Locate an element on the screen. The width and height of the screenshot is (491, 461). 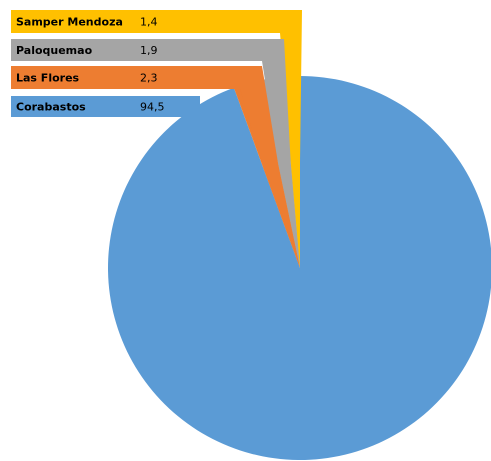
legend-name-paloquemao: Paloquemao is located at coordinates (54, 50).